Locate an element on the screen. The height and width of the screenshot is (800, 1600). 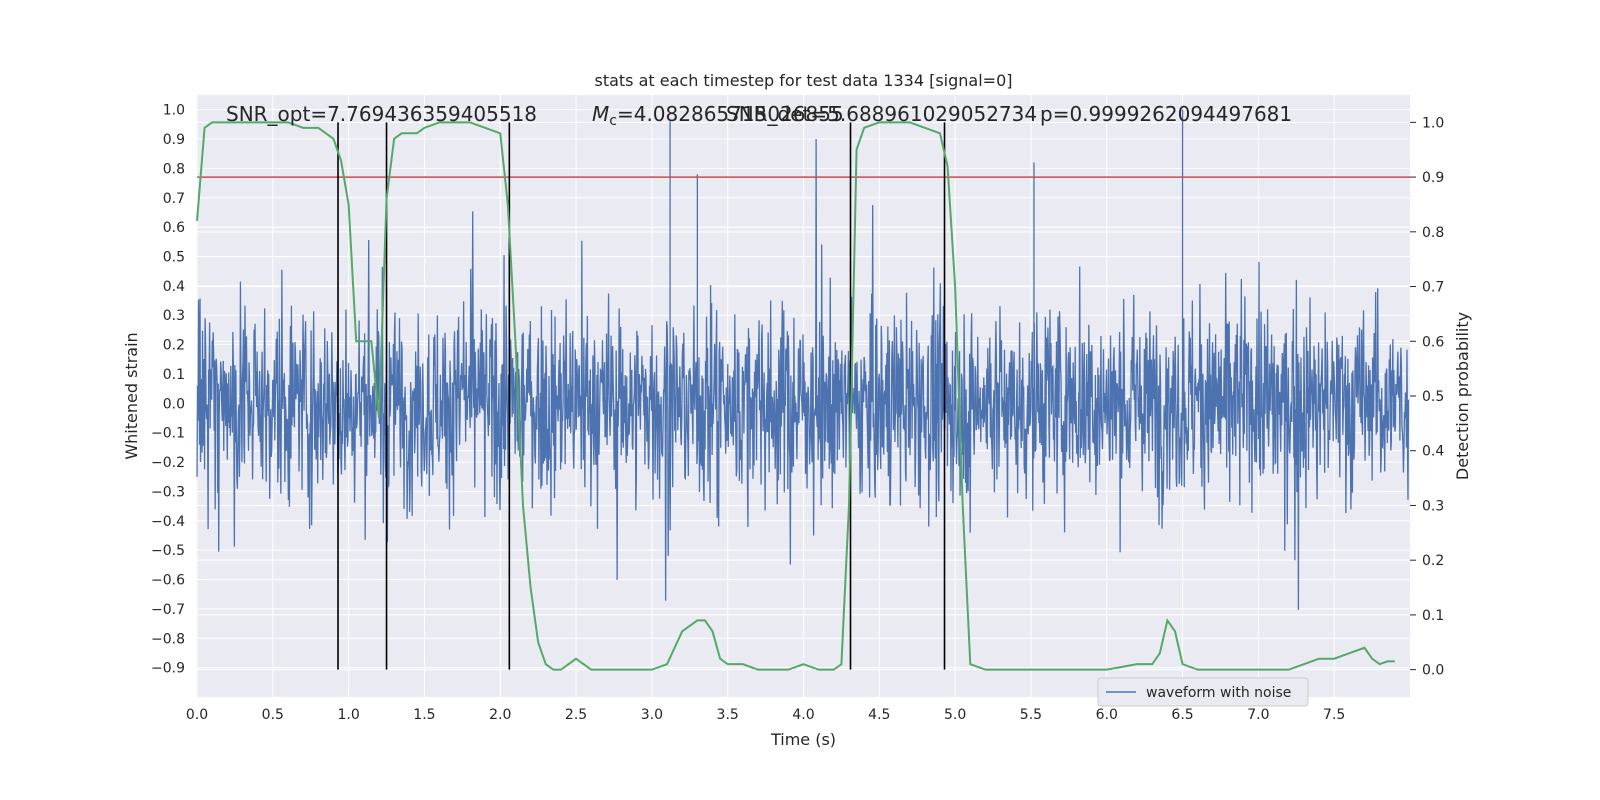
y-tick-label: 1.0 is located at coordinates (174, 111).